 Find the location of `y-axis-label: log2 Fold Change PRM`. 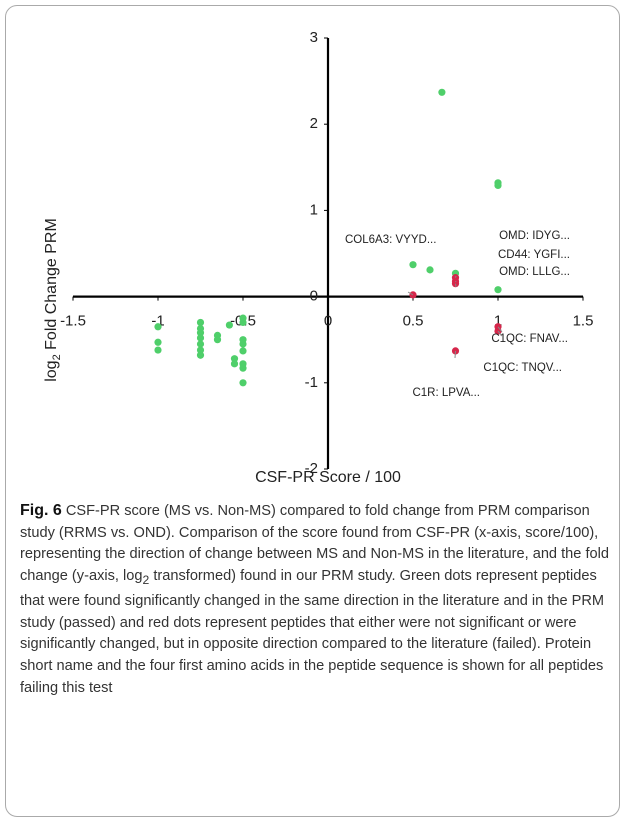

y-axis-label: log2 Fold Change PRM is located at coordinates (53, 300).